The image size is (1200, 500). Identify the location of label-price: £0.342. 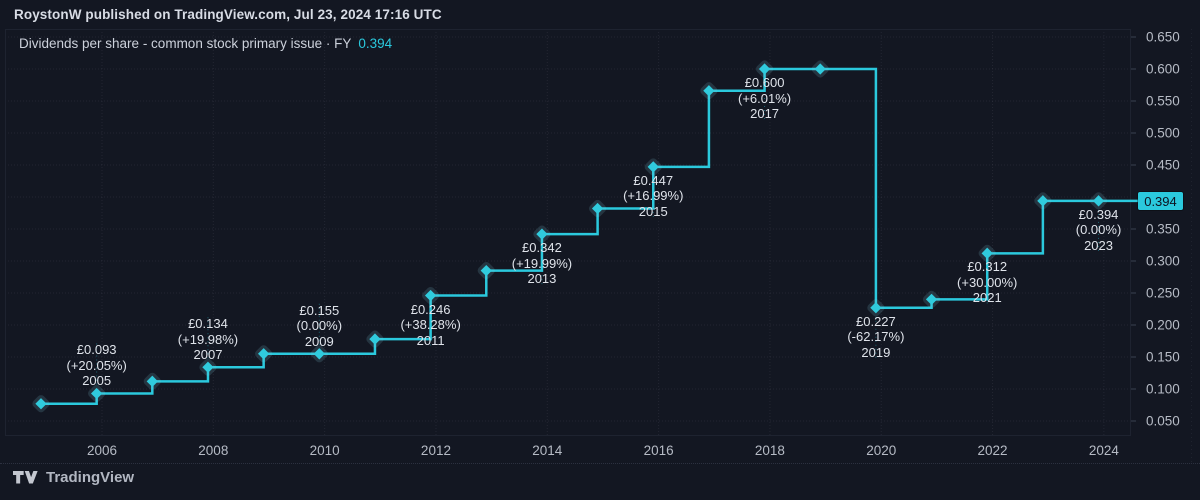
(542, 248).